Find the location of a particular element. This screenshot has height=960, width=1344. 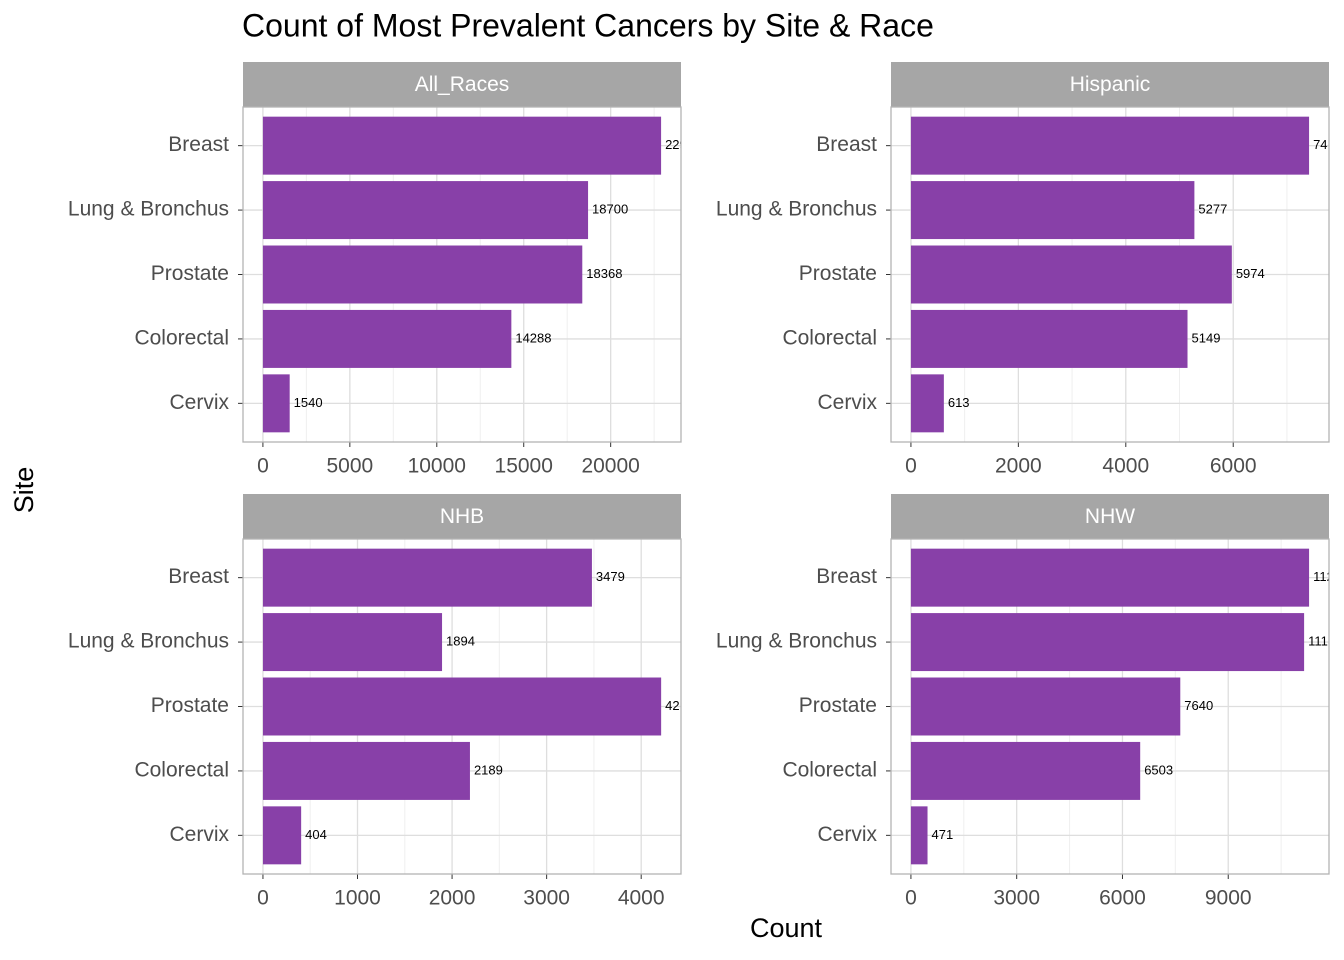

panel: 7412 5277 5974 5149 613 is located at coordinates (1116, 274).